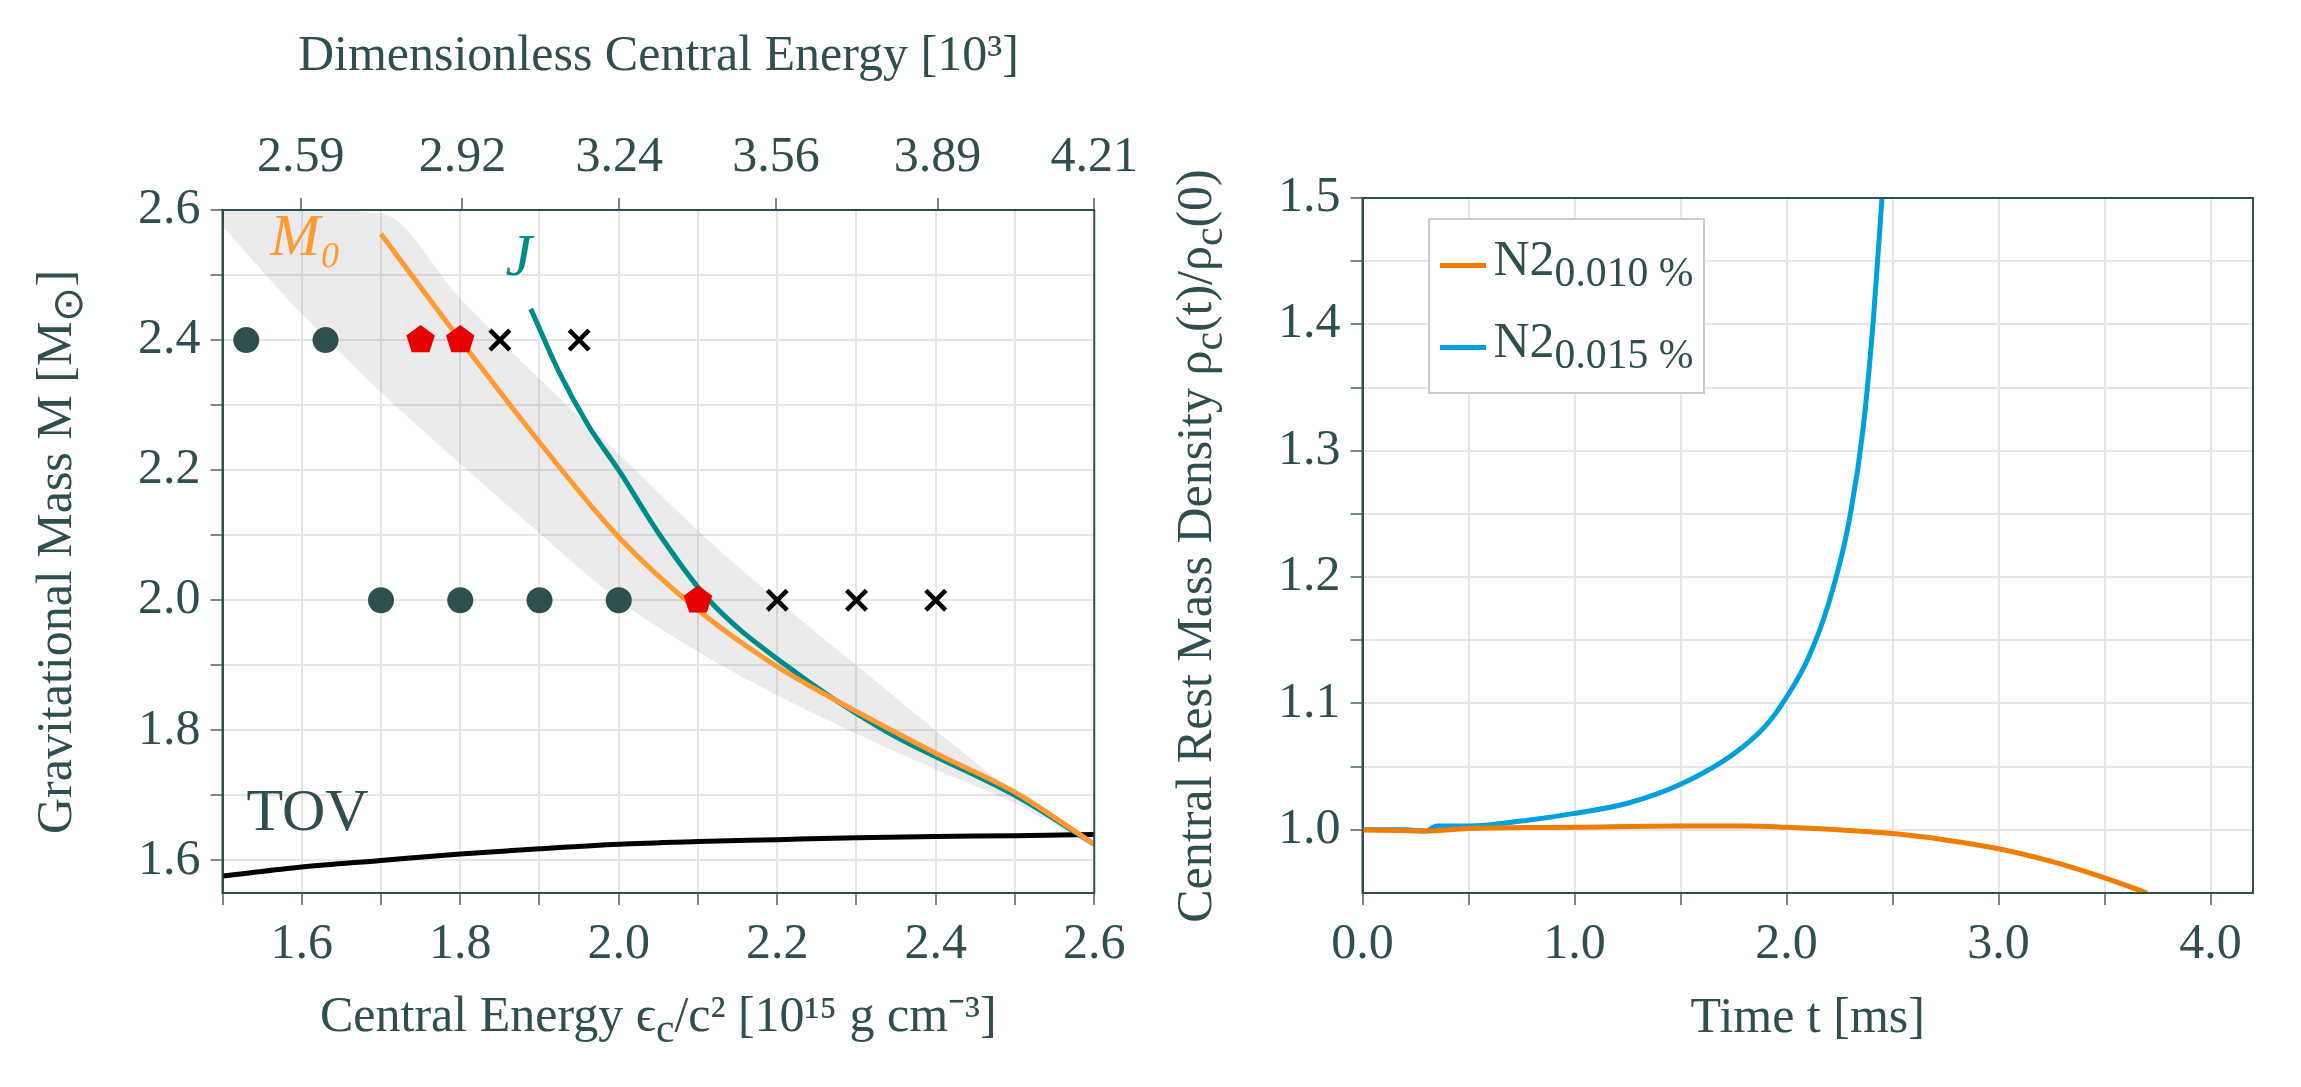 The image size is (2301, 1087). I want to click on legend-label: N2$_{0.015 %}$, so click(1593, 345).